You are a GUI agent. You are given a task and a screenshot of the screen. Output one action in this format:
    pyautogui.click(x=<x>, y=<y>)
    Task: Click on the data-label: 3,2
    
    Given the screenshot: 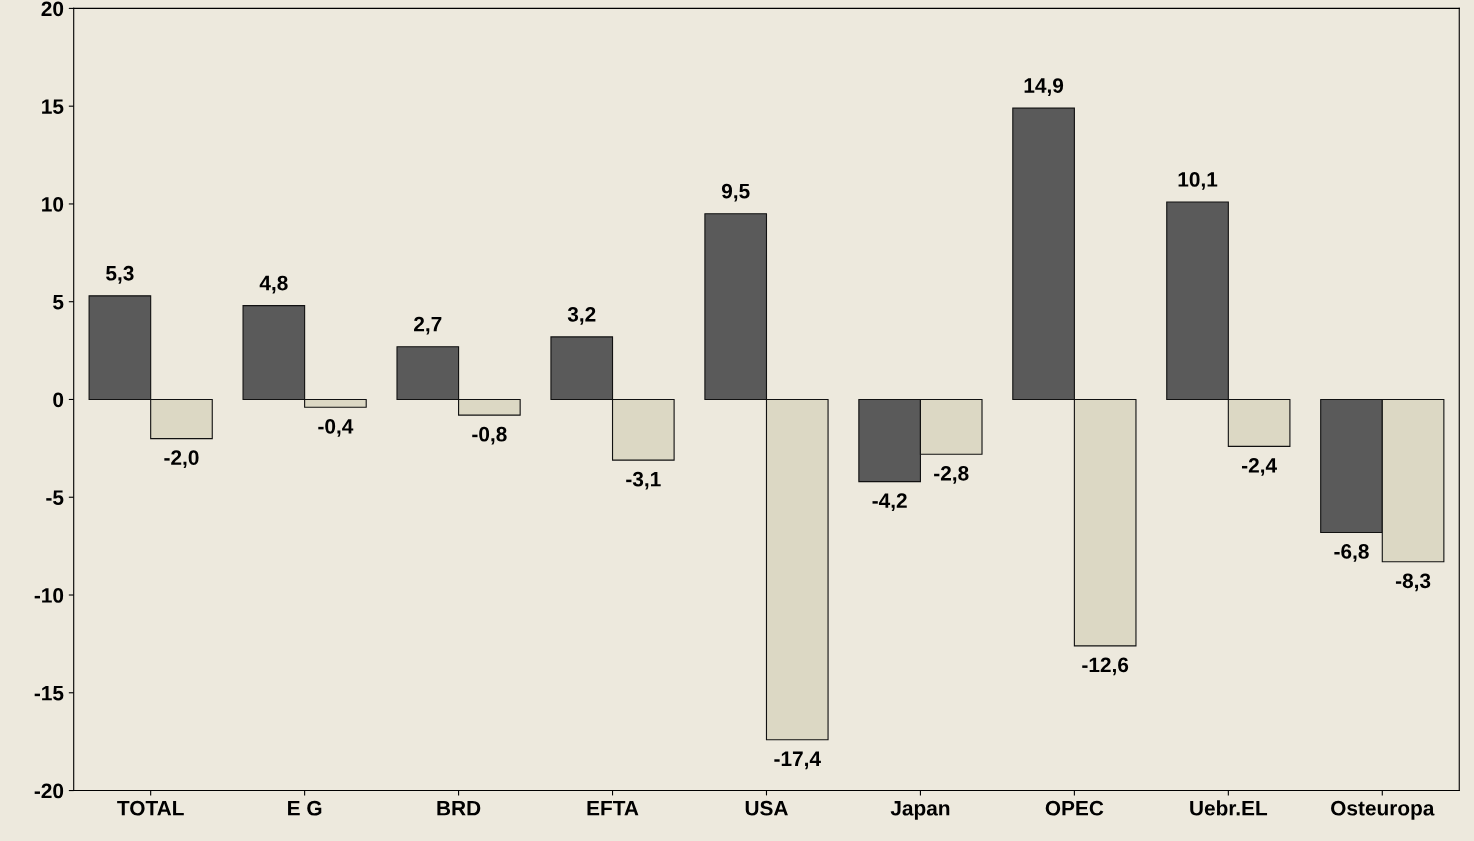 What is the action you would take?
    pyautogui.click(x=581, y=315)
    